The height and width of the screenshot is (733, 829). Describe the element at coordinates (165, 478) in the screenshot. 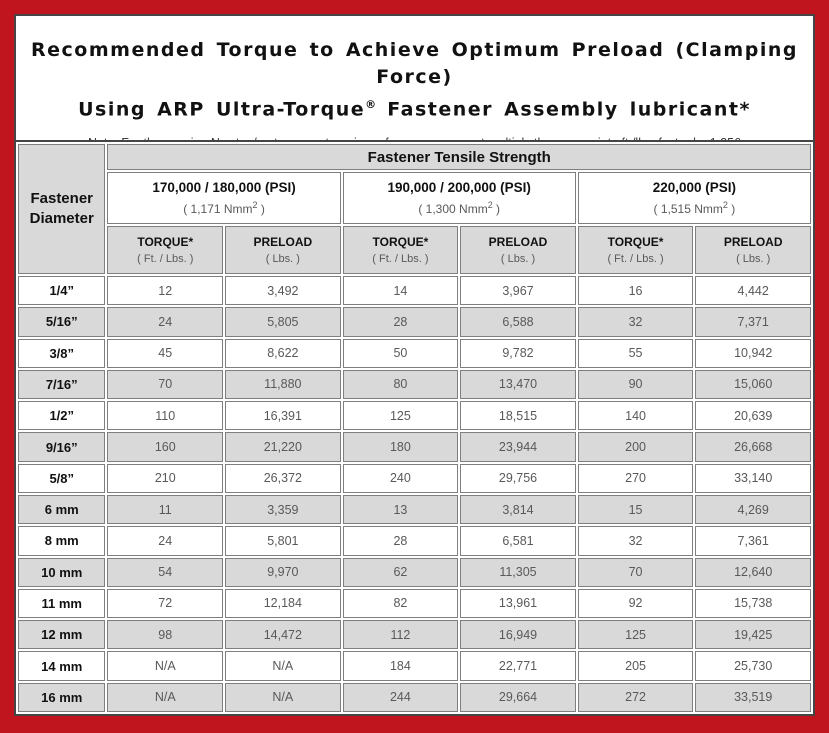

I see `torque-value-cell: 210` at that location.